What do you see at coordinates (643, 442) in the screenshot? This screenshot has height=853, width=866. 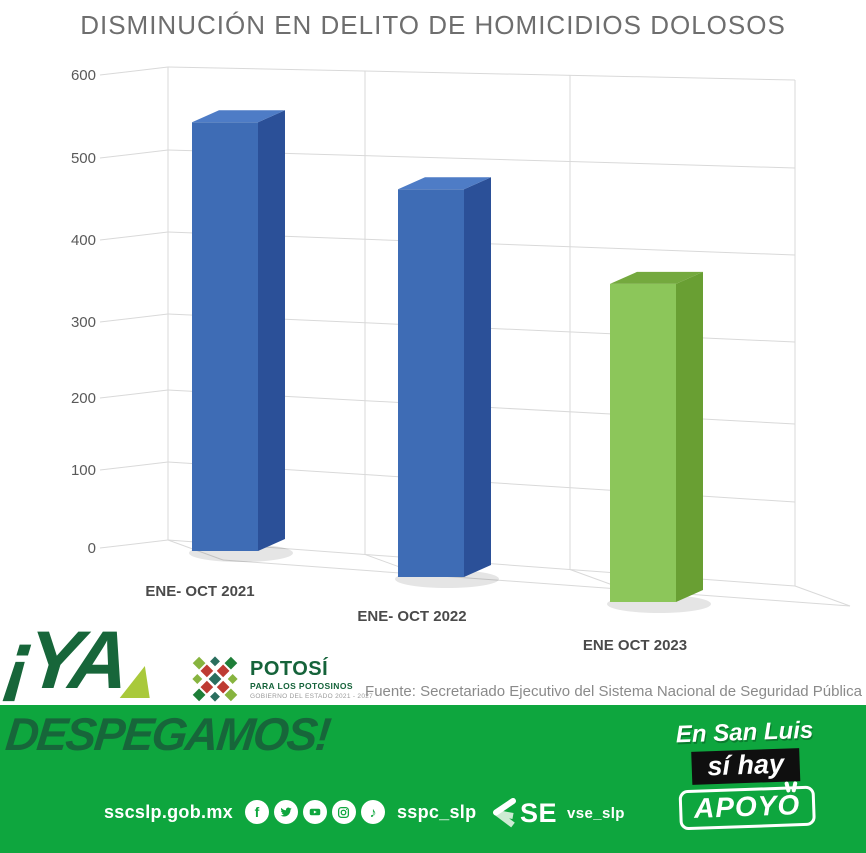 I see `bar-ene-oct-2023` at bounding box center [643, 442].